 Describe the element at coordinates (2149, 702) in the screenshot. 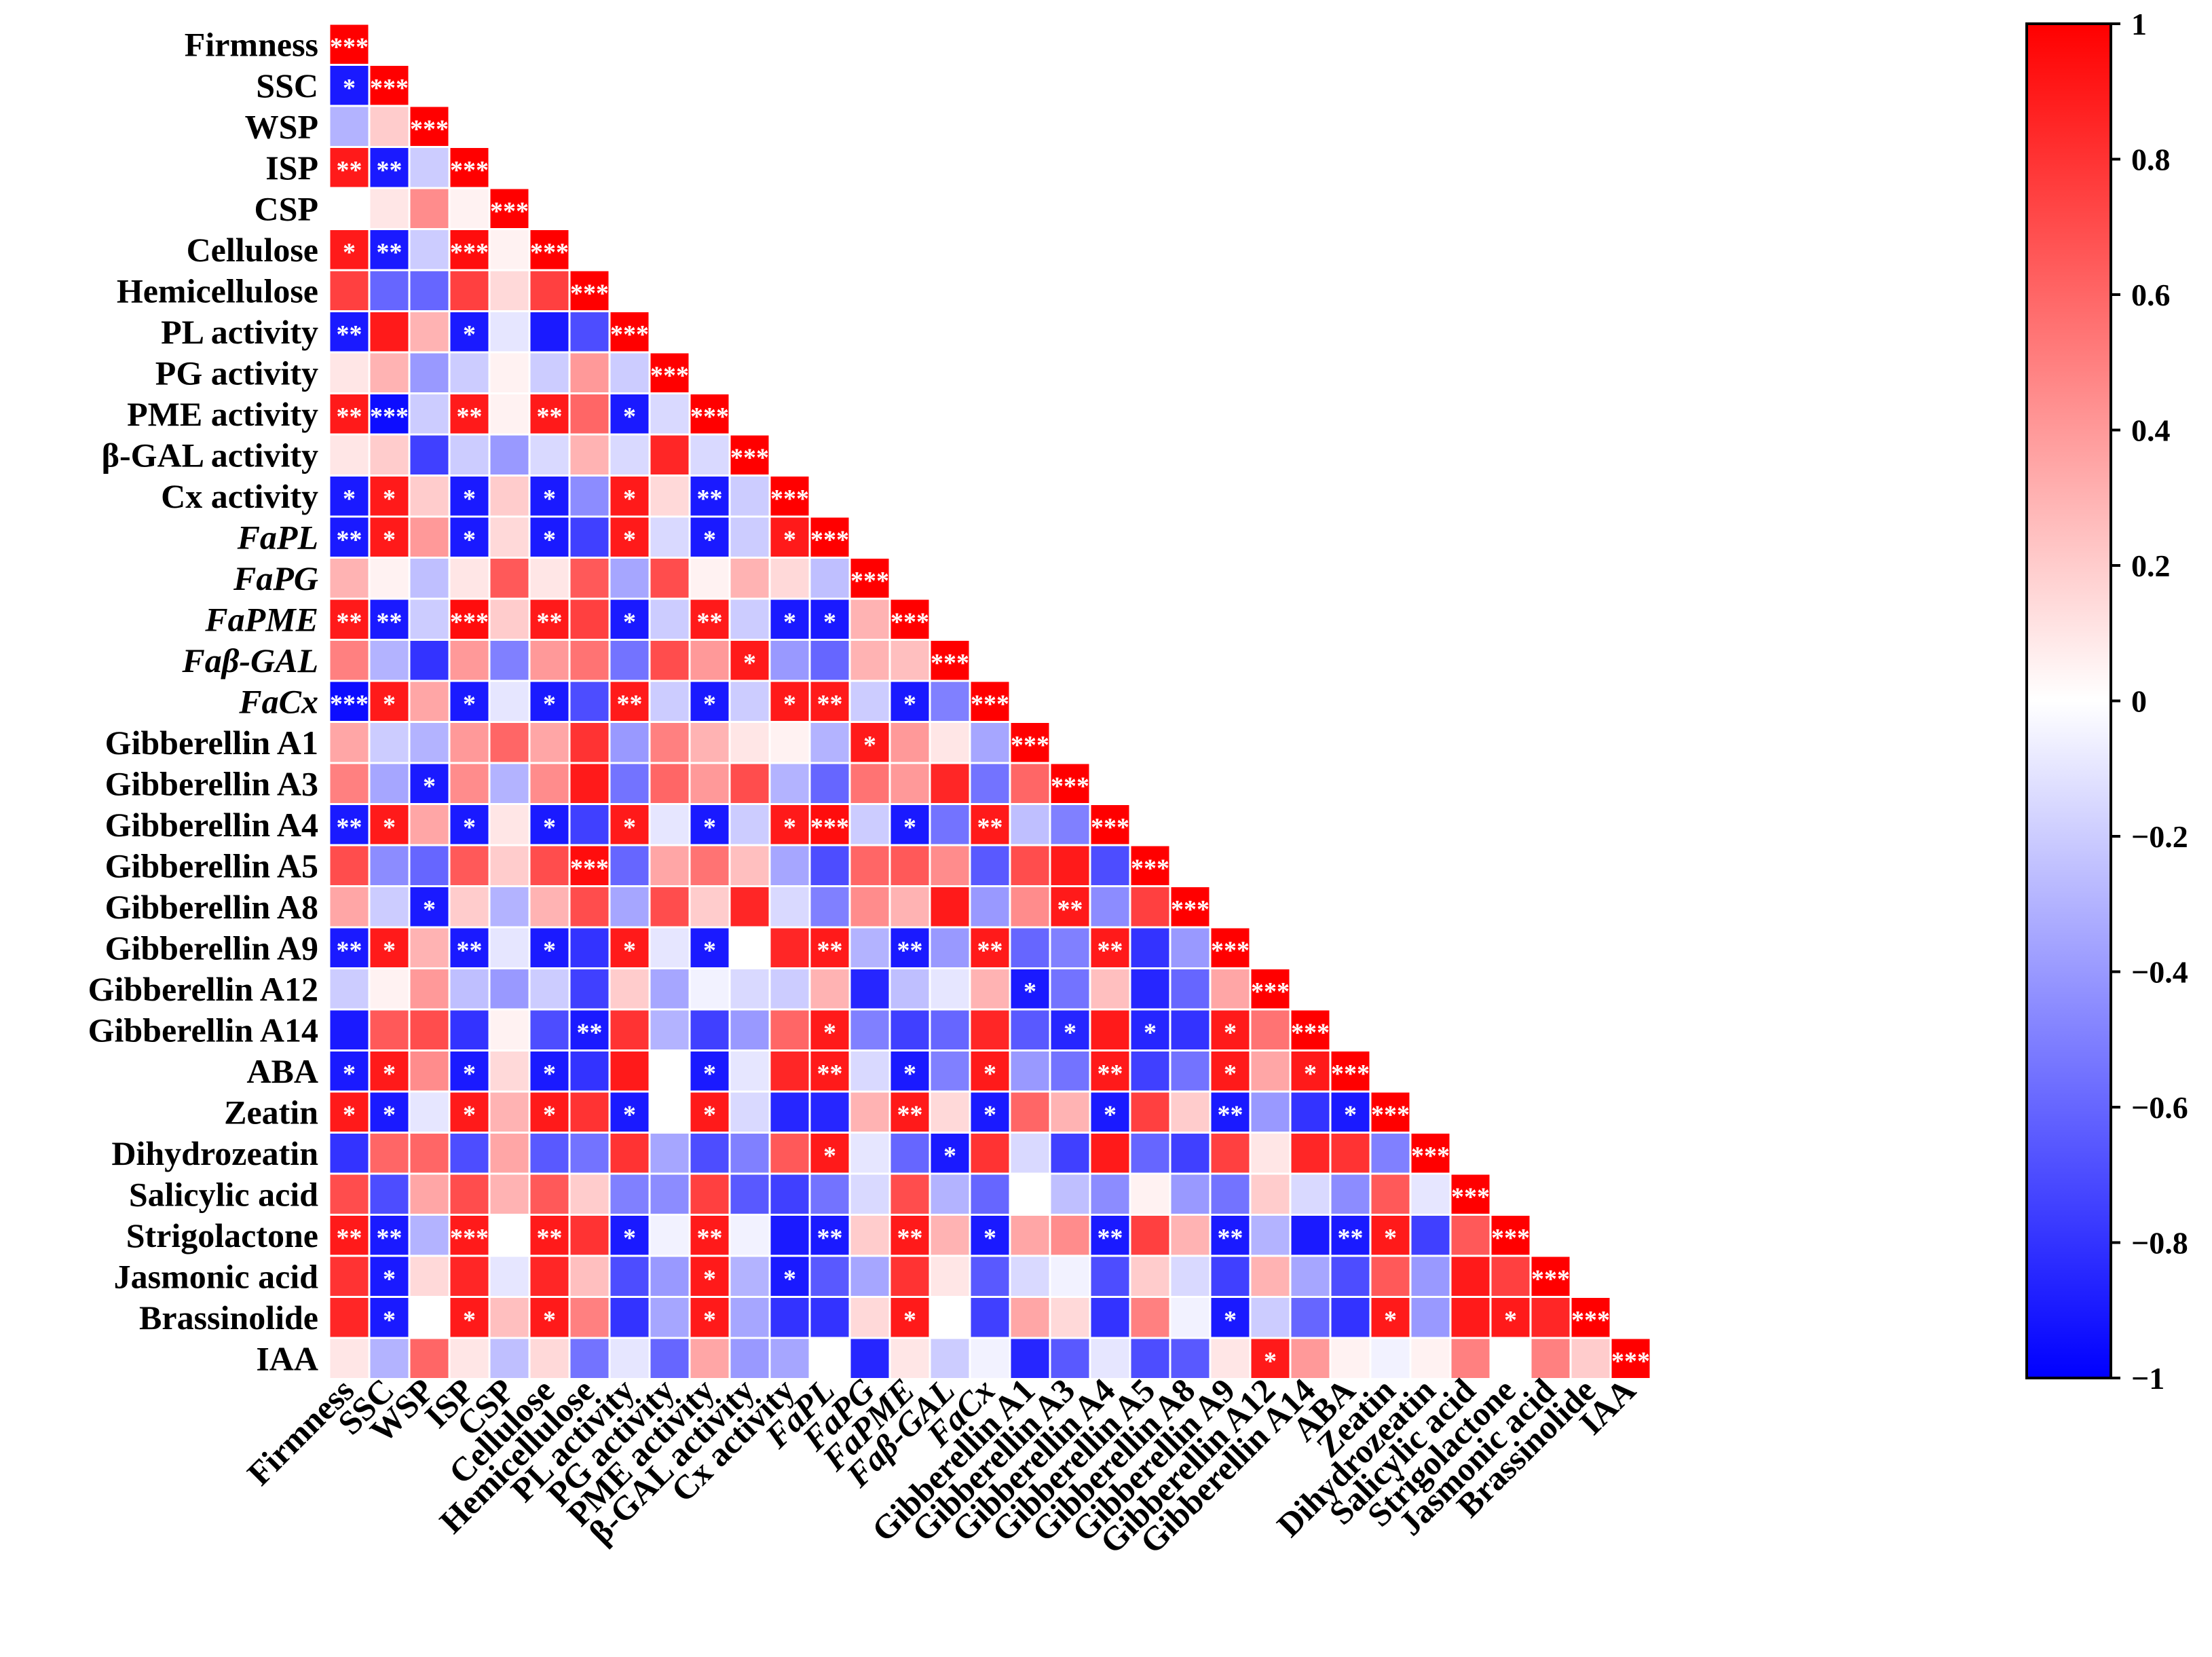

I see `color-scale-ticks: 1 0.8 0.6 0.4 0.2 0 −0.2 −0.4 −0.6 −0.8 −1` at that location.